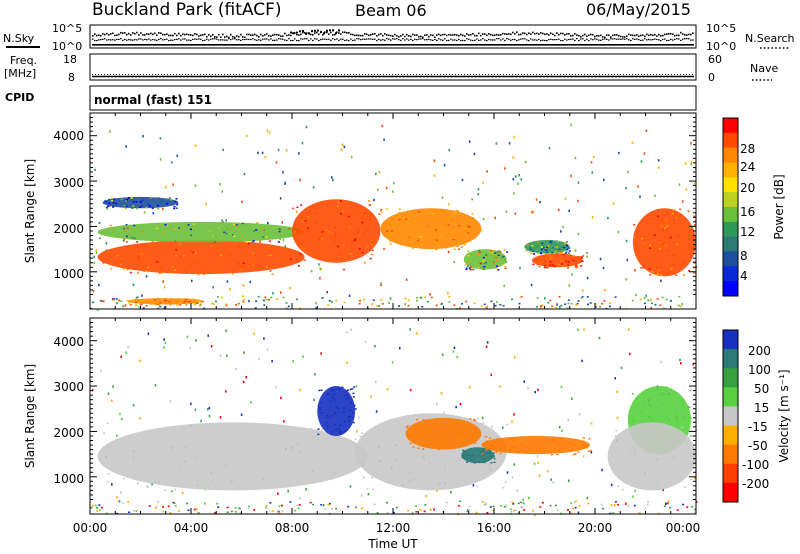 Image resolution: width=800 pixels, height=554 pixels. I want to click on power-colorbar-swatch, so click(730, 274).